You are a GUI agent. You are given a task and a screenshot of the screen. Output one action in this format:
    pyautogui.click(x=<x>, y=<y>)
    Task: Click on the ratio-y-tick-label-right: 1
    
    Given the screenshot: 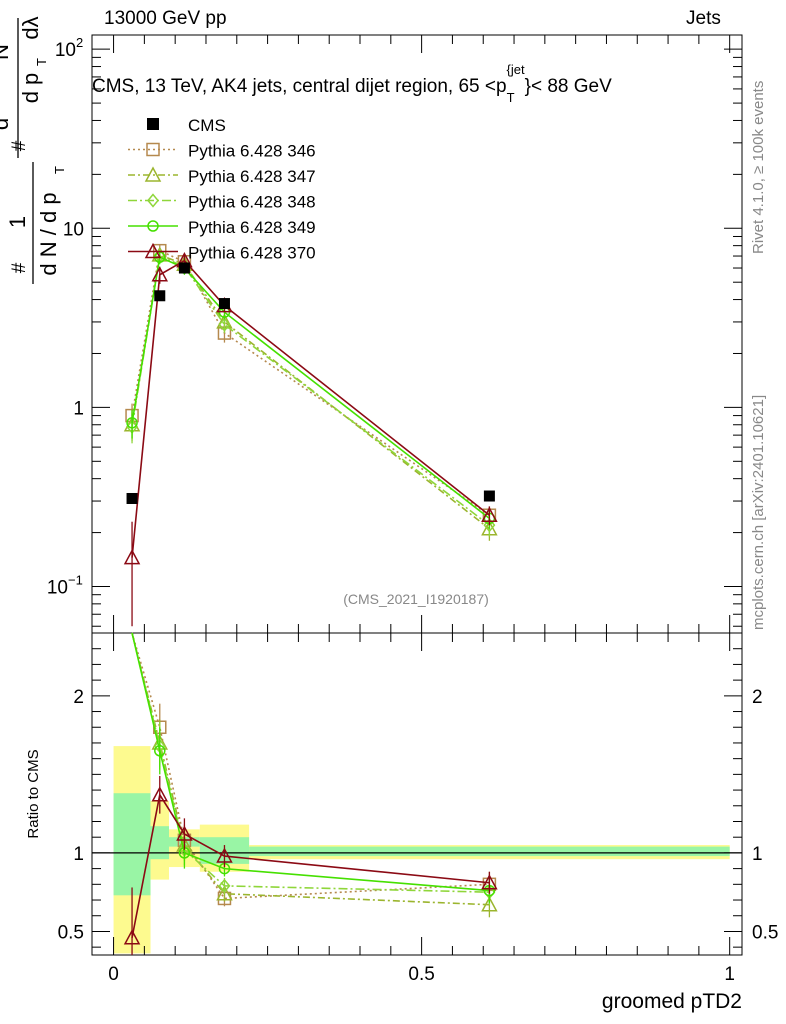 What is the action you would take?
    pyautogui.click(x=757, y=854)
    